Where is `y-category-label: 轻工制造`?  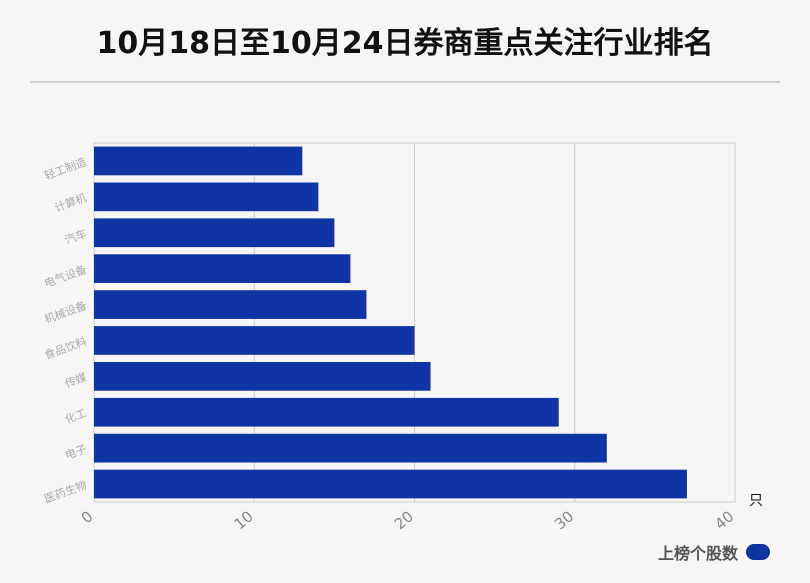 y-category-label: 轻工制造 is located at coordinates (65, 168).